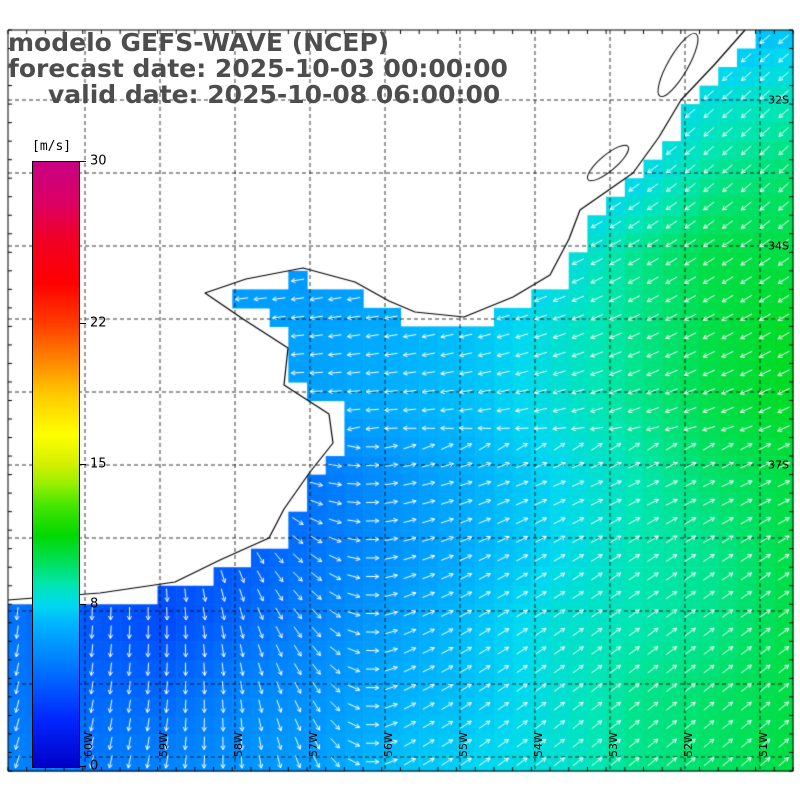 Image resolution: width=800 pixels, height=800 pixels. What do you see at coordinates (313, 744) in the screenshot?
I see `lon-label: 57W` at bounding box center [313, 744].